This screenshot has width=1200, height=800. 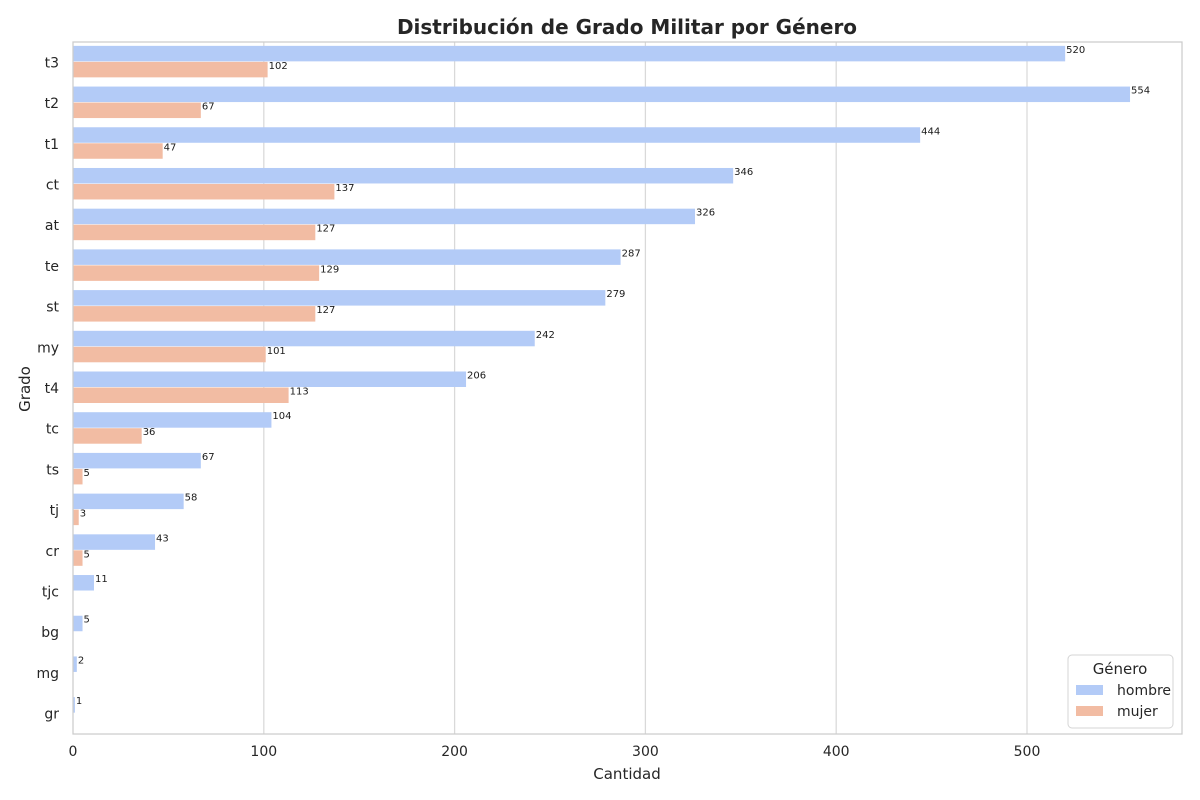 I want to click on y-tick-labels: t3 t2 t1 ct at te st my t4 tc ts tj cr tjc bg mg gr, so click(x=47, y=388).